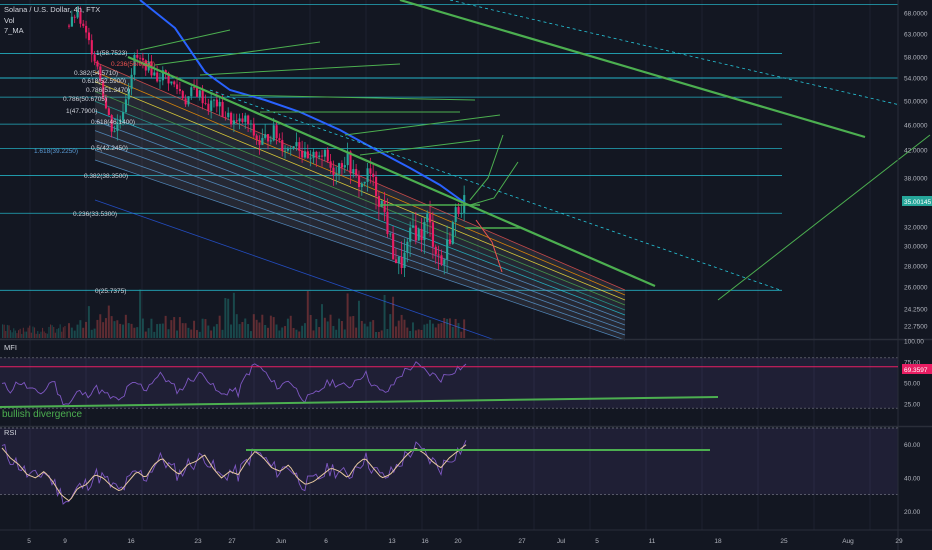 This screenshot has height=550, width=932. What do you see at coordinates (300, 69) in the screenshot?
I see `annotation-arrow` at bounding box center [300, 69].